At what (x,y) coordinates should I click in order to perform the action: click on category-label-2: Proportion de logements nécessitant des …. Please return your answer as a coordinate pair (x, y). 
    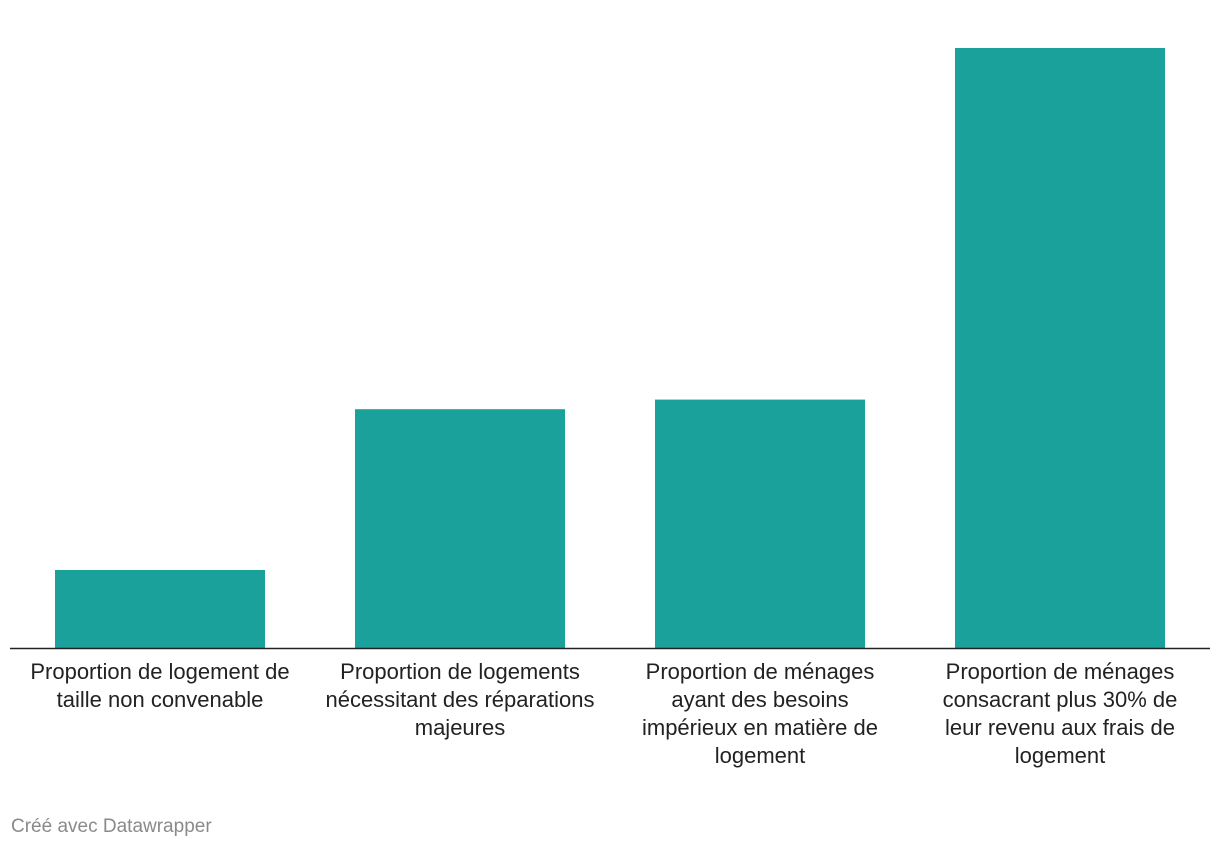
    Looking at the image, I should click on (460, 699).